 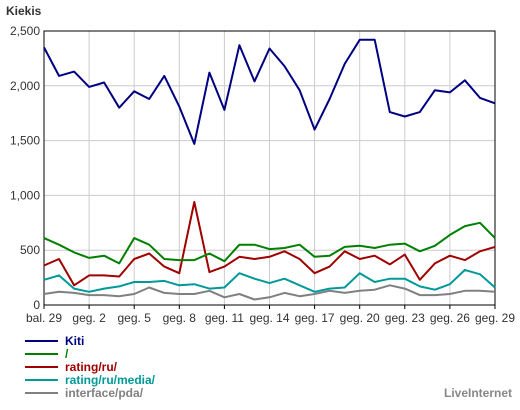 What do you see at coordinates (25, 195) in the screenshot?
I see `y-tick-label: 1,000` at bounding box center [25, 195].